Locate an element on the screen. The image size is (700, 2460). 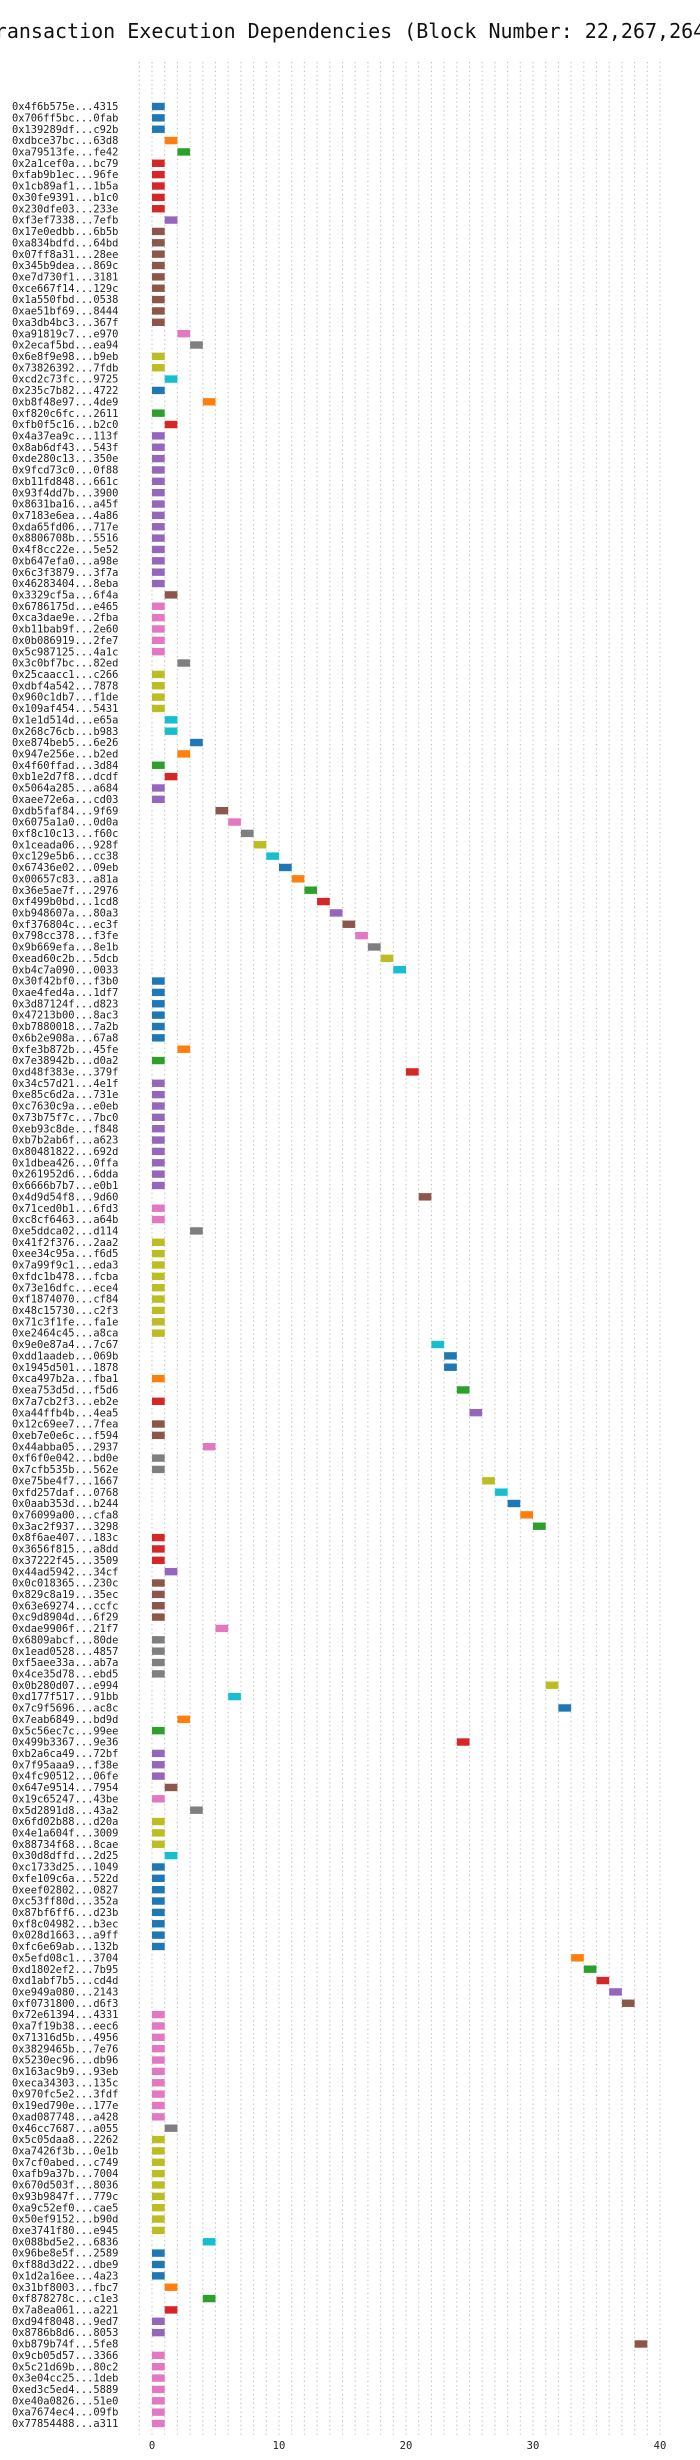
transaction-label: 0x2a1cef0a...bc79 is located at coordinates (65, 164).